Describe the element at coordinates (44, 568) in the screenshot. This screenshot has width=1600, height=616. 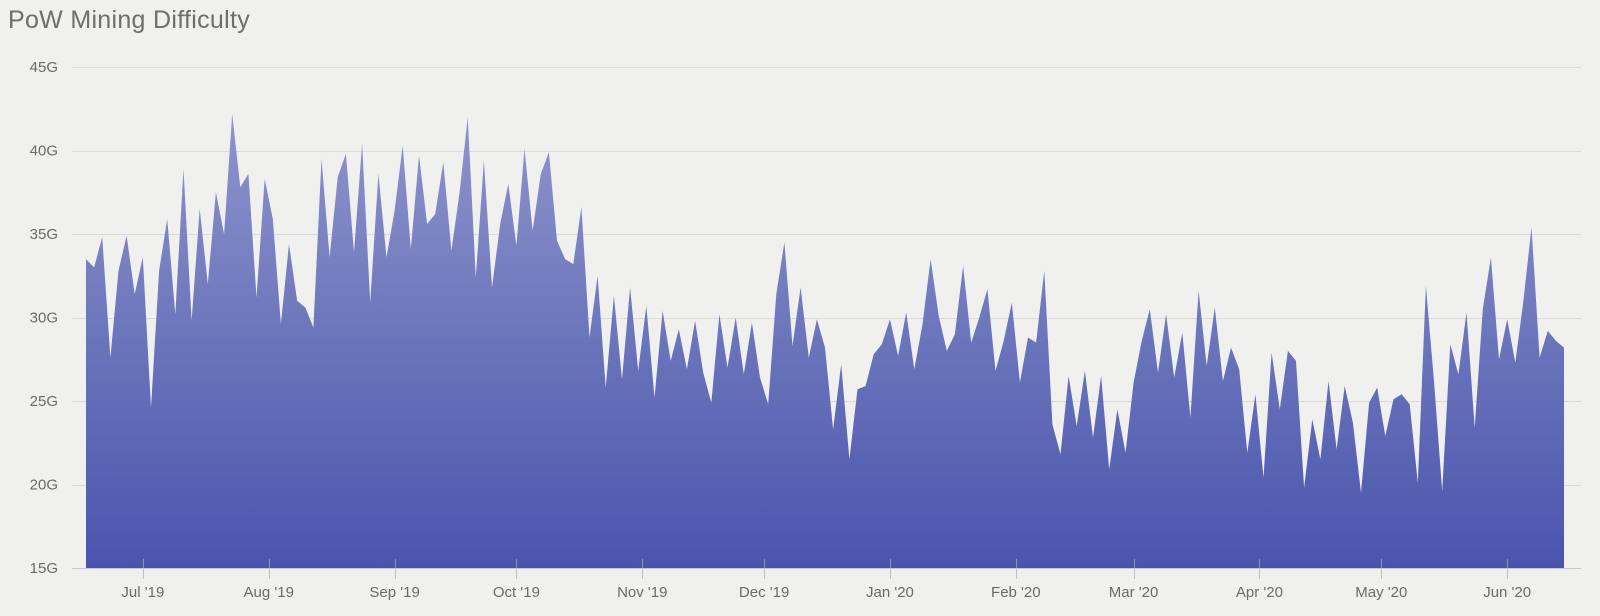
I see `y-axis-label: 15G` at that location.